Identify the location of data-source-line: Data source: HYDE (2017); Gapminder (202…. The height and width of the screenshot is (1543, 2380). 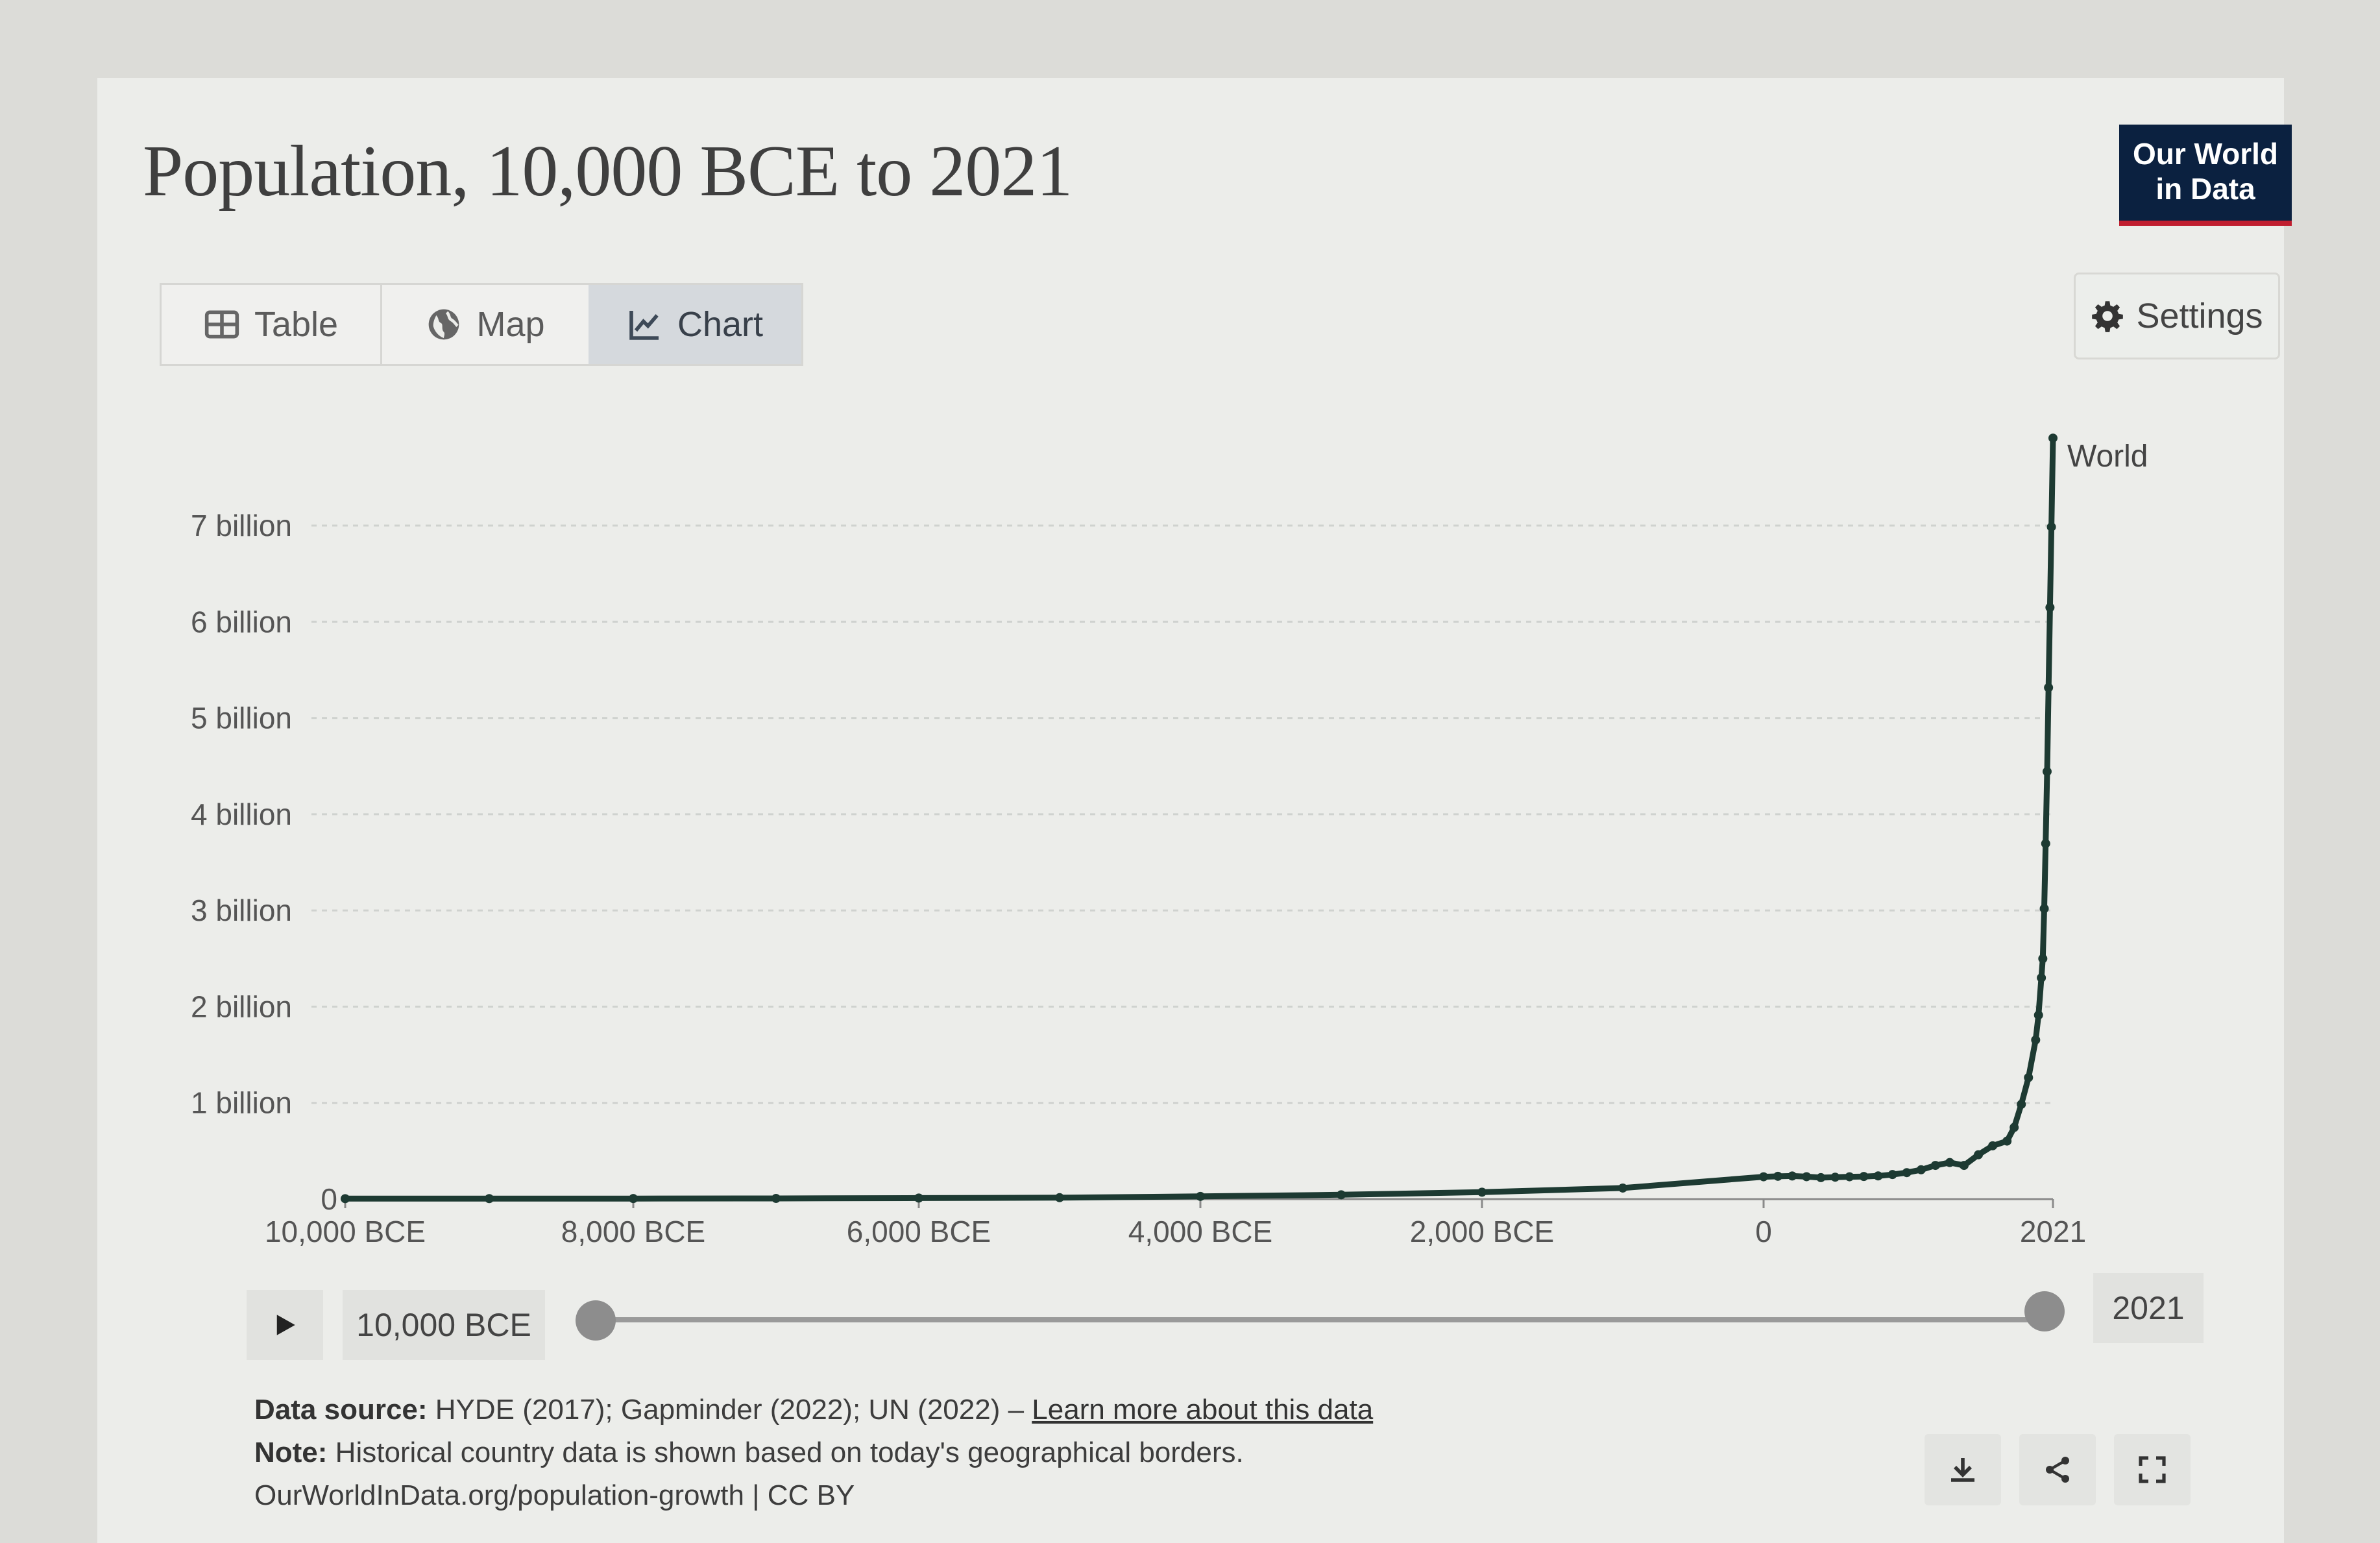
(813, 1410).